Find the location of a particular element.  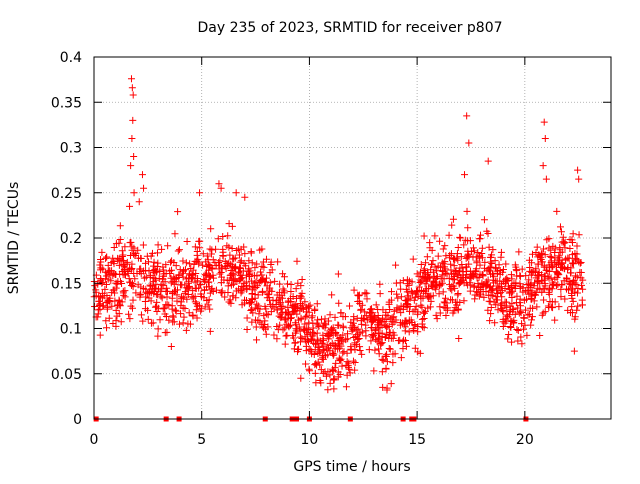

y-tick-label: 0.3 is located at coordinates (71, 149).